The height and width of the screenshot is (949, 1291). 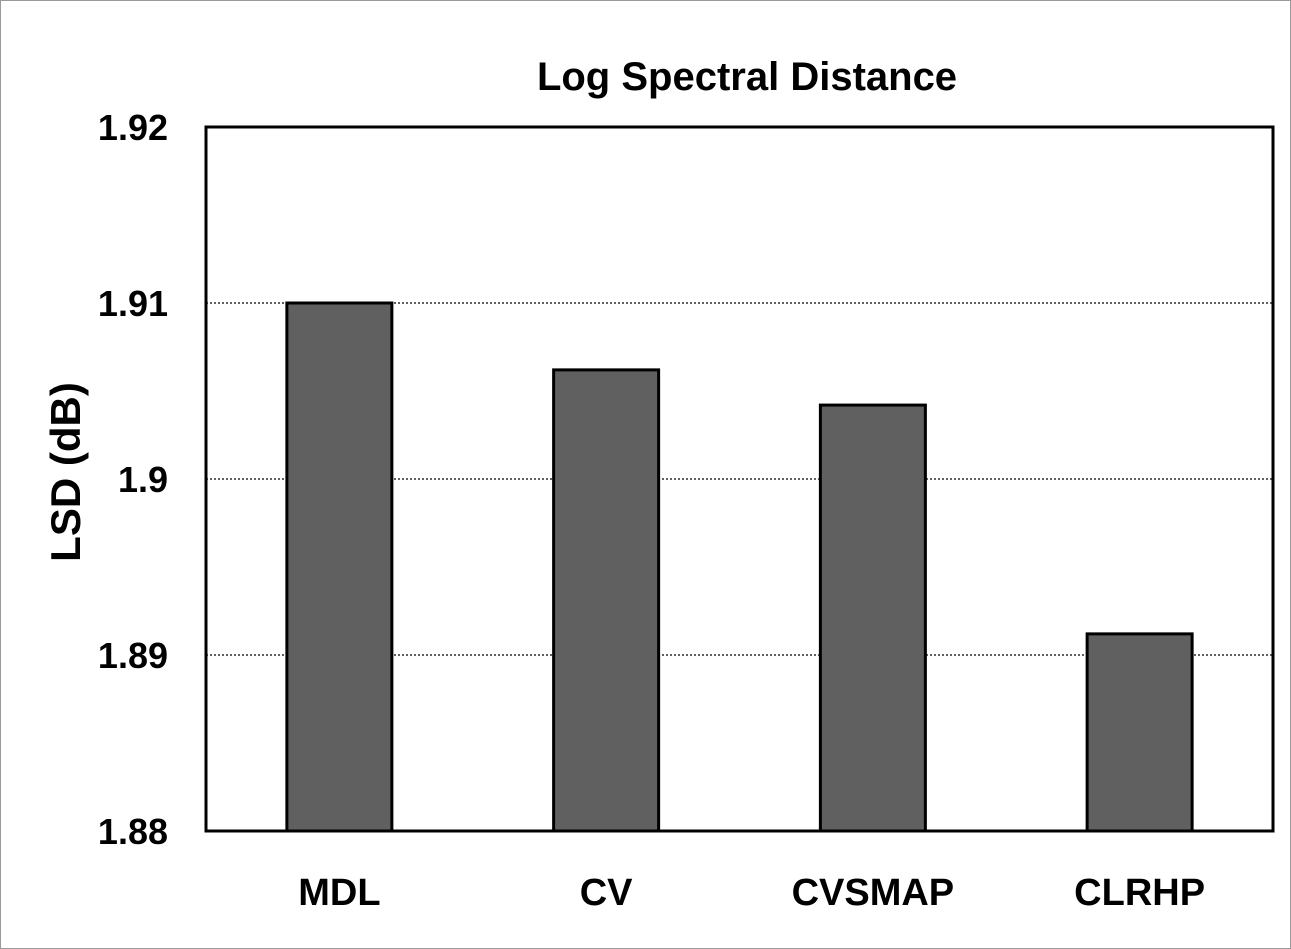 What do you see at coordinates (133, 655) in the screenshot?
I see `y-tick-label: 1.89` at bounding box center [133, 655].